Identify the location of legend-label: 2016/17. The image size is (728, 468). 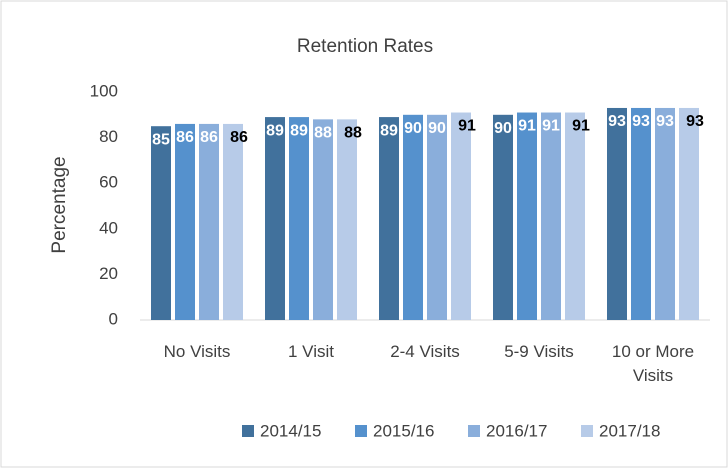
(516, 430).